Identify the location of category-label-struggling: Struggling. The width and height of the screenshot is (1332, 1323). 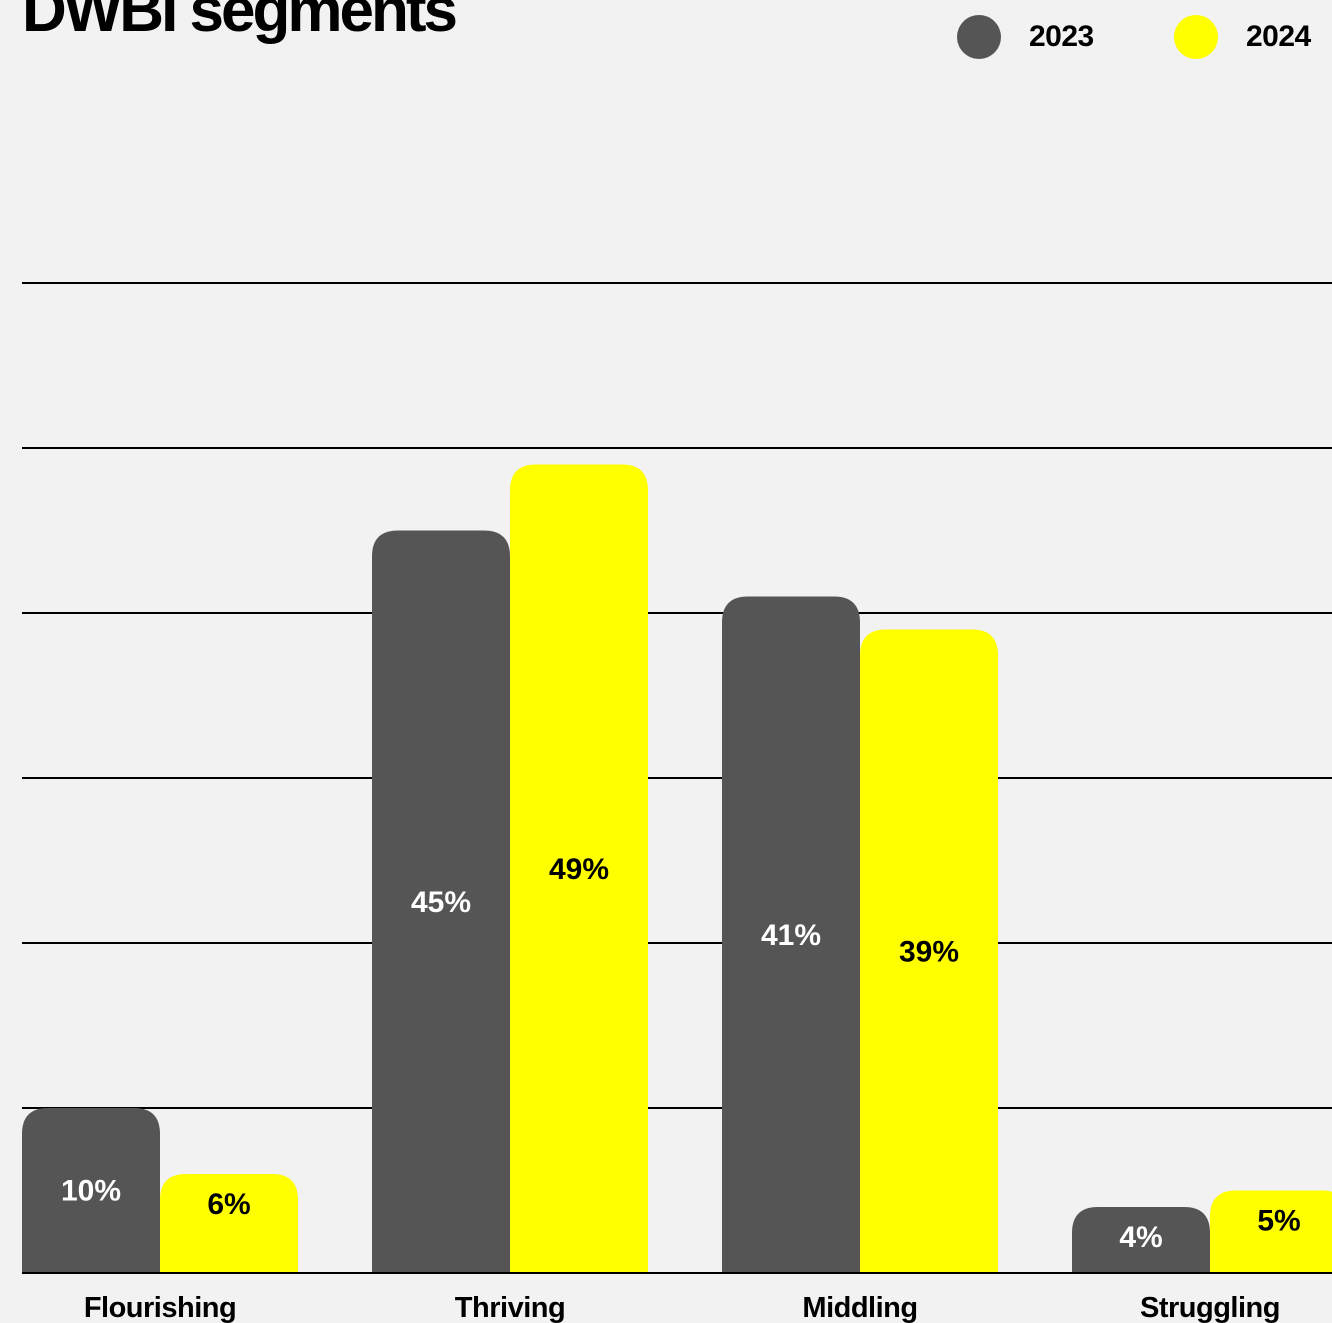
(1210, 1307).